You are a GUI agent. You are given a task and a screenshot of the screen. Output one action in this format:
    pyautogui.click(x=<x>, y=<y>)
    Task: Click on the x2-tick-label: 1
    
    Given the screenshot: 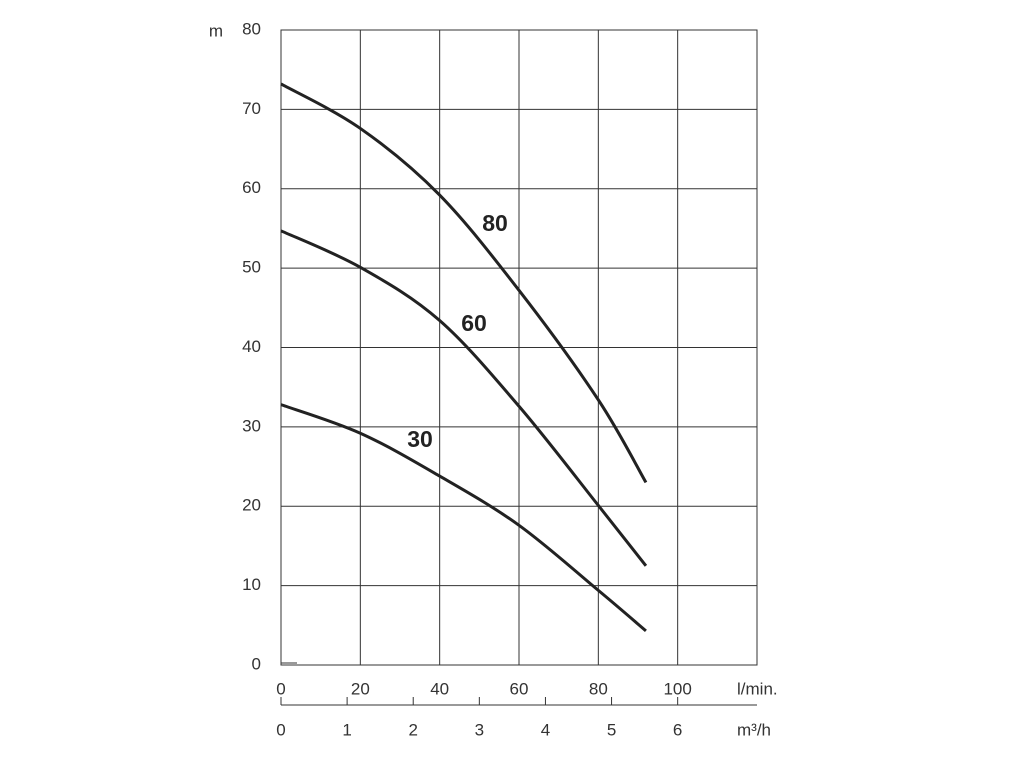 What is the action you would take?
    pyautogui.click(x=346, y=729)
    